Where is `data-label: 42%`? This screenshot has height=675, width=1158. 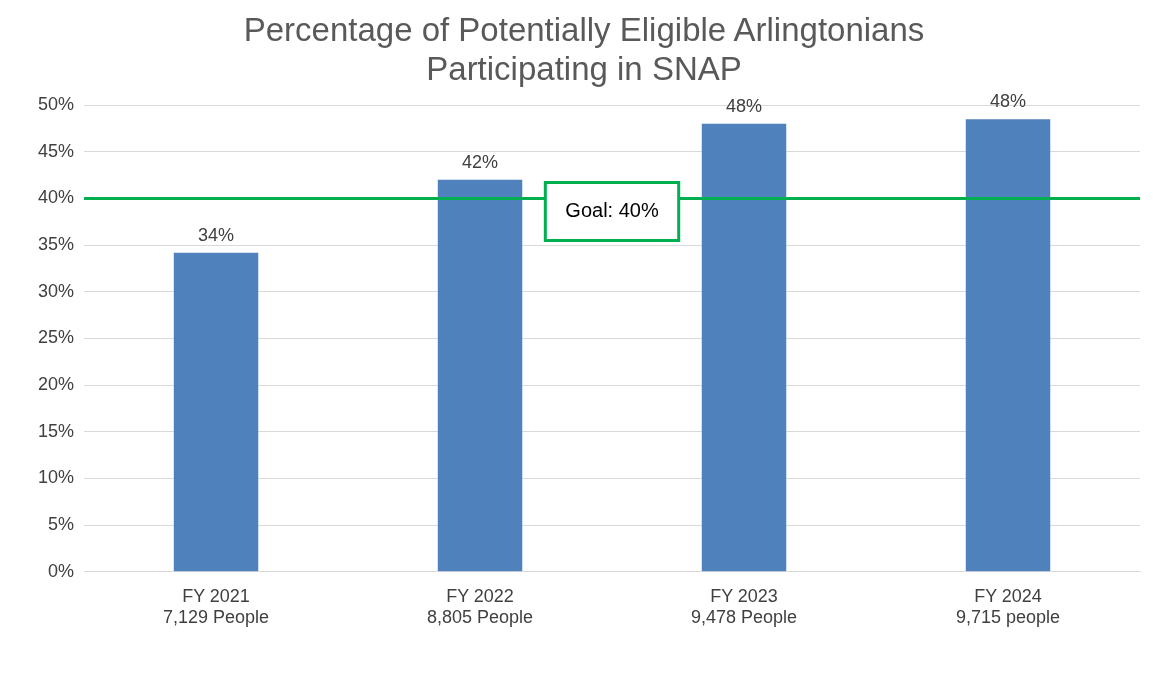 data-label: 42% is located at coordinates (480, 161).